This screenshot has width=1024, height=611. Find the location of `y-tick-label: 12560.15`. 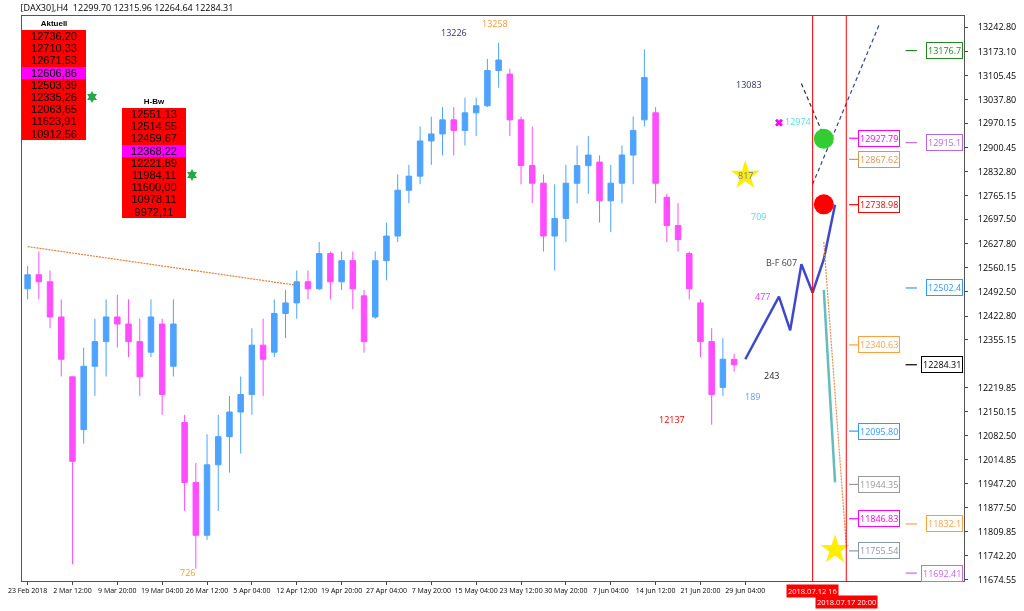

y-tick-label: 12560.15 is located at coordinates (997, 267).